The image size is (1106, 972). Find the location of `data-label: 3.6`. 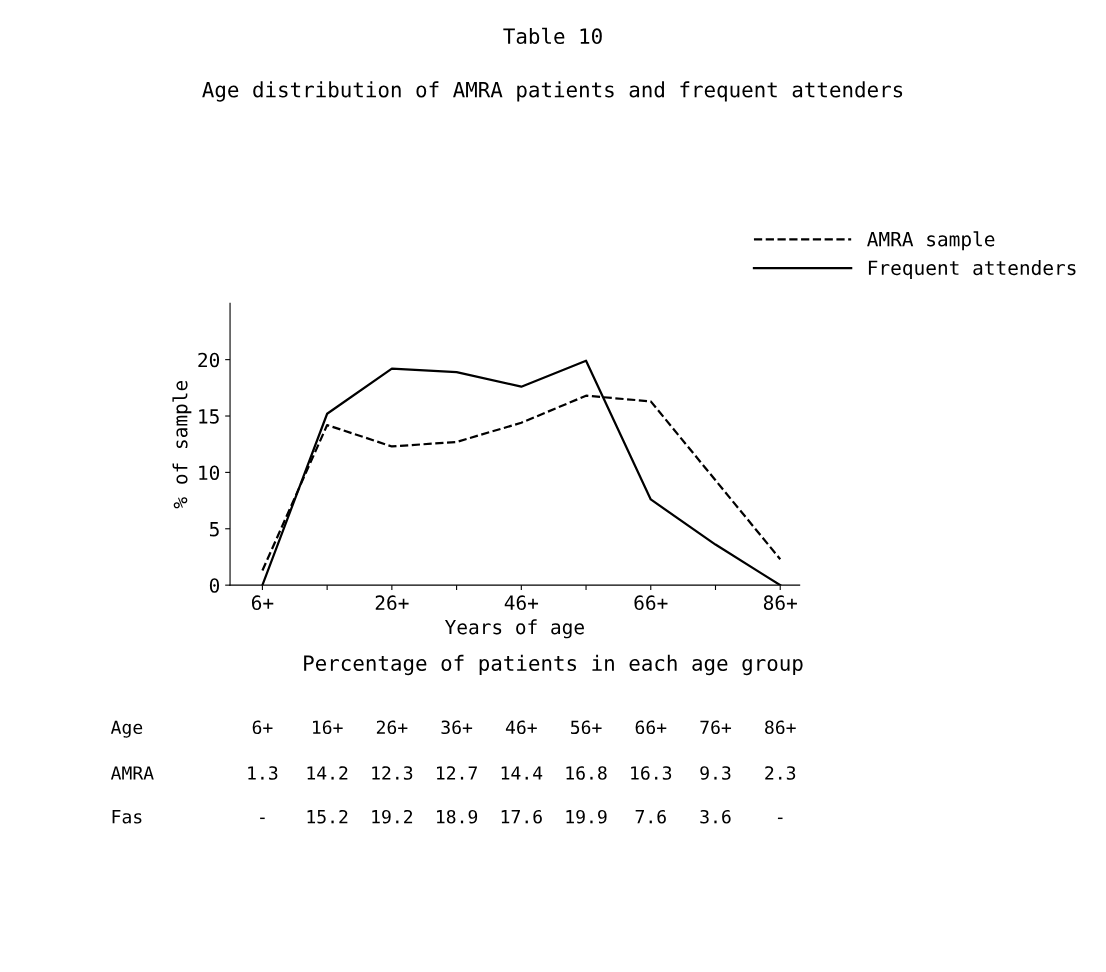

data-label: 3.6 is located at coordinates (715, 816).